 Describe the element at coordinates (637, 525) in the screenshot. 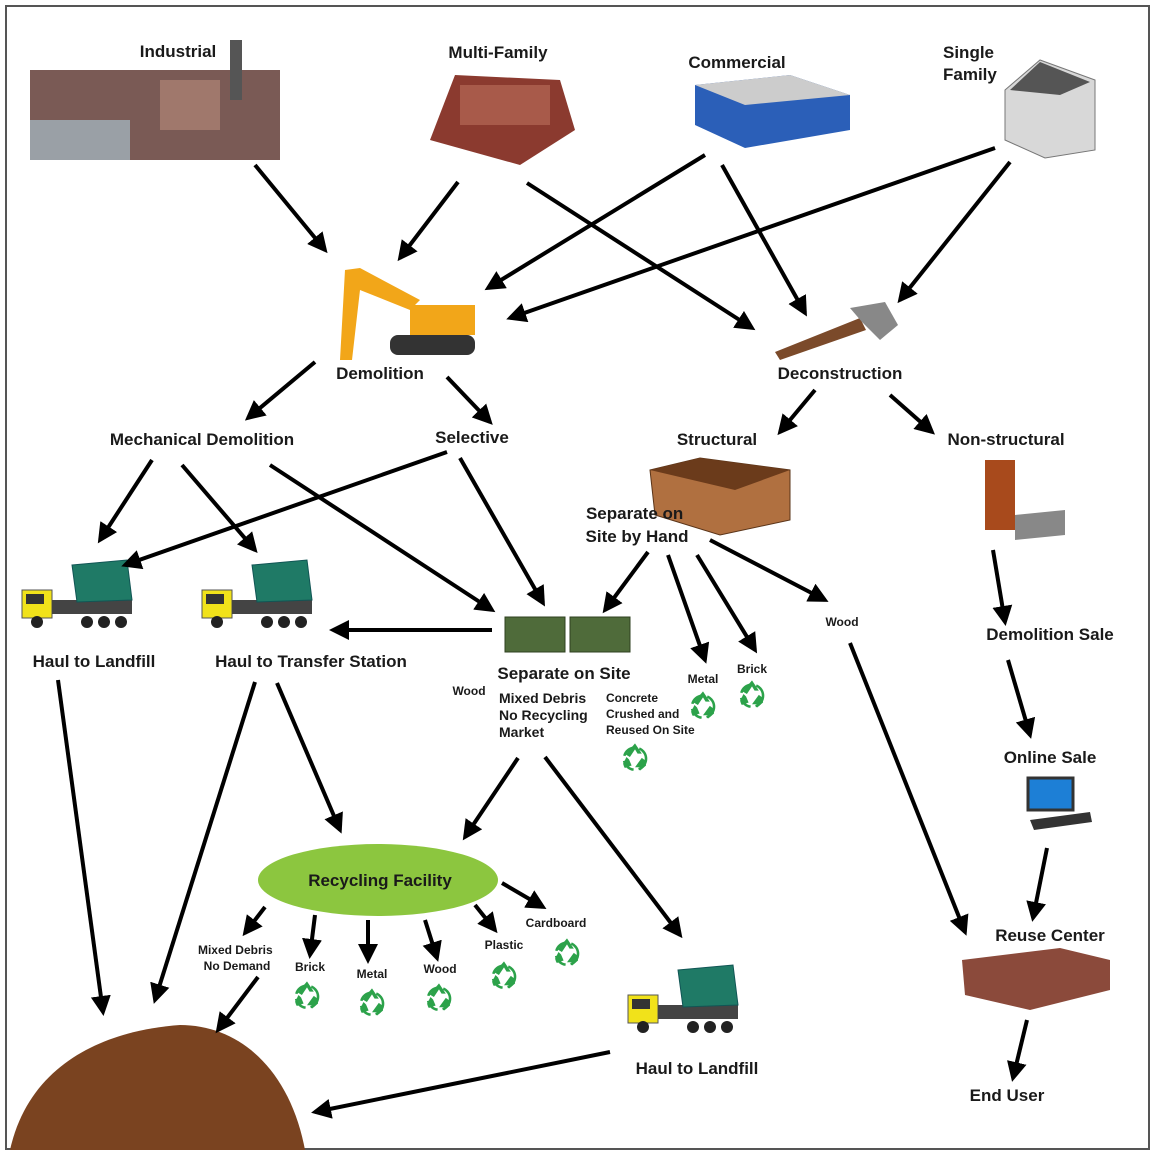

I see `node-label: Separate on Site by Hand` at that location.